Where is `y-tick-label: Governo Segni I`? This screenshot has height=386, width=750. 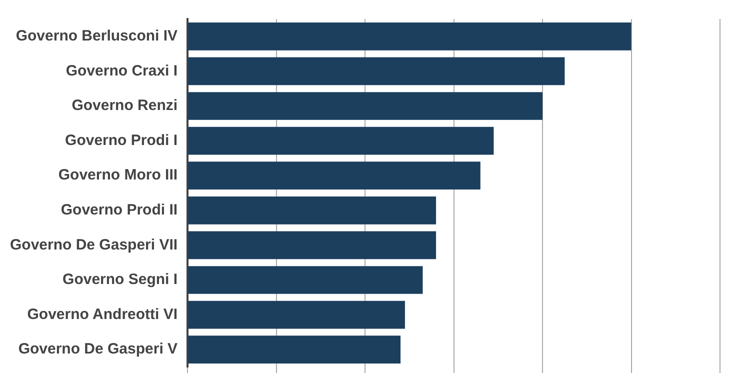 y-tick-label: Governo Segni I is located at coordinates (120, 279).